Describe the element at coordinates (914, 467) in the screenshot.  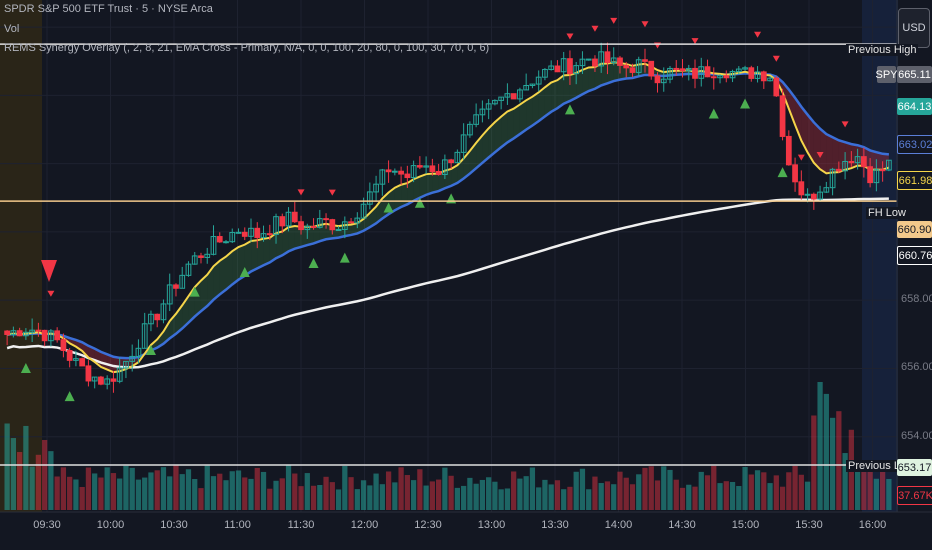
I see `price-axis-label: 653.17` at that location.